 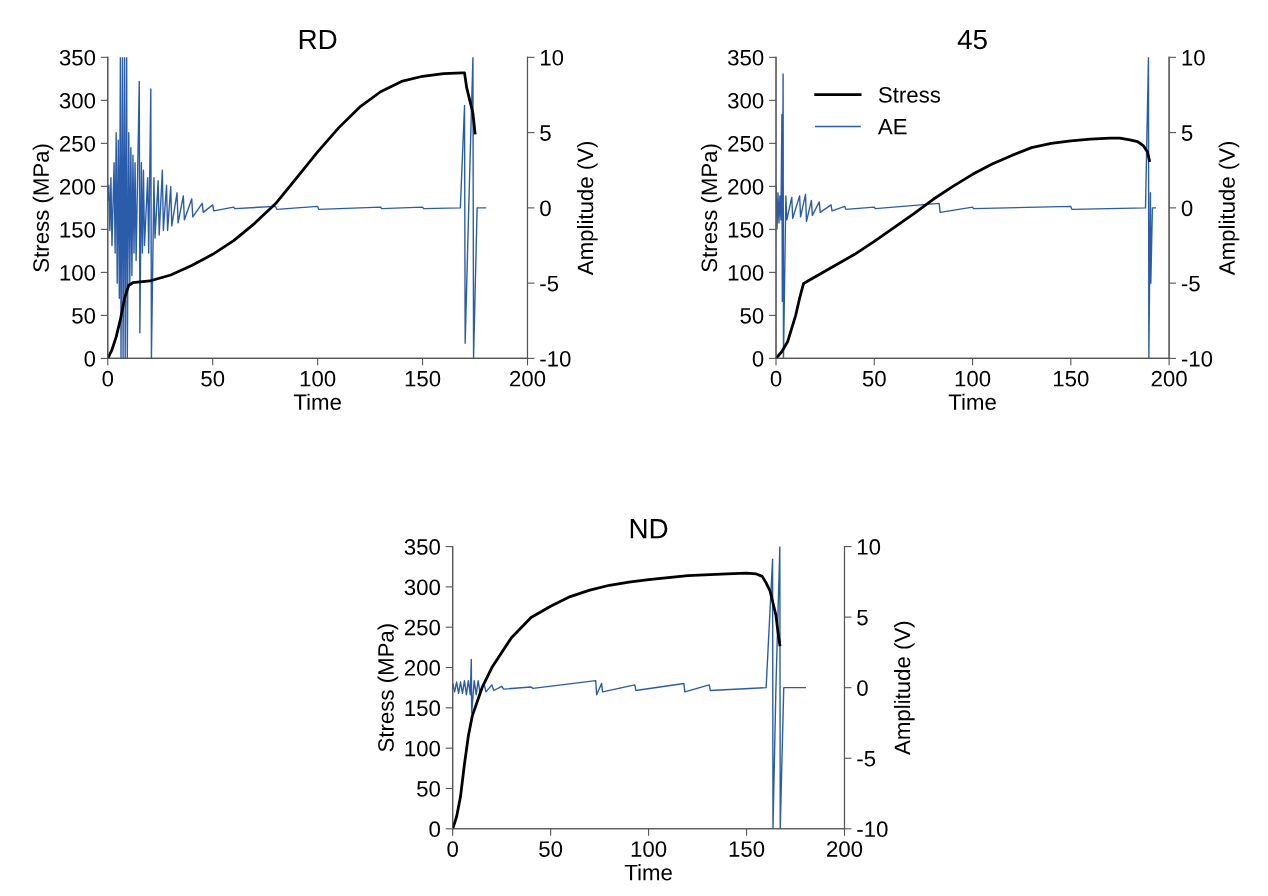 I want to click on chart-title: ND, so click(x=649, y=529).